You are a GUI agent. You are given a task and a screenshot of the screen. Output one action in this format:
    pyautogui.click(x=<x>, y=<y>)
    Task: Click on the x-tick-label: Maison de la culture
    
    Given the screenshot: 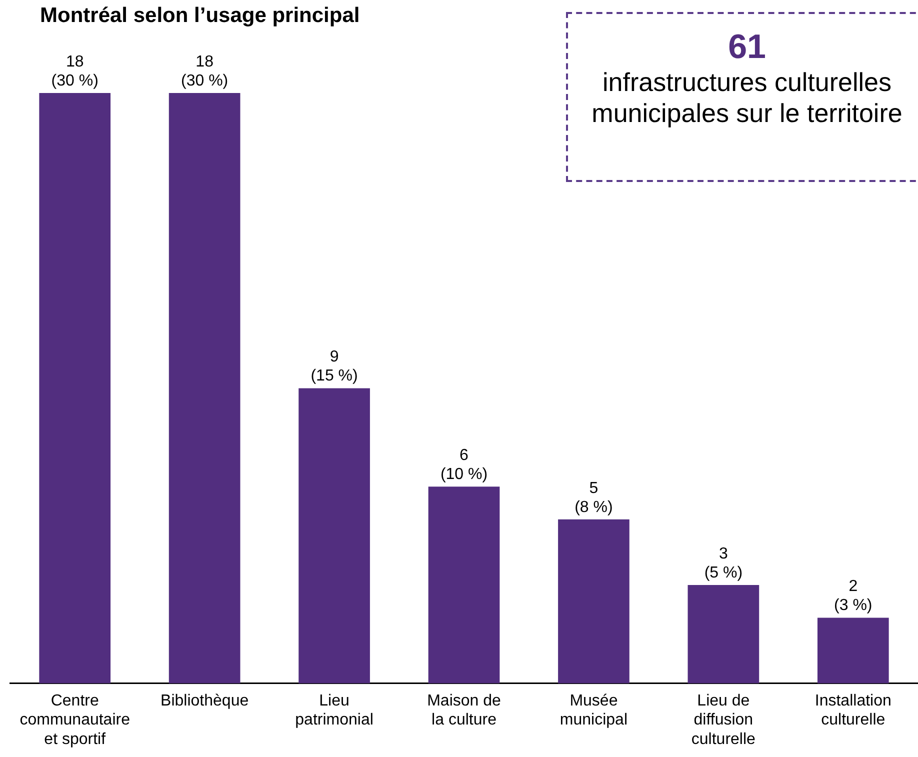 What is the action you would take?
    pyautogui.click(x=464, y=710)
    